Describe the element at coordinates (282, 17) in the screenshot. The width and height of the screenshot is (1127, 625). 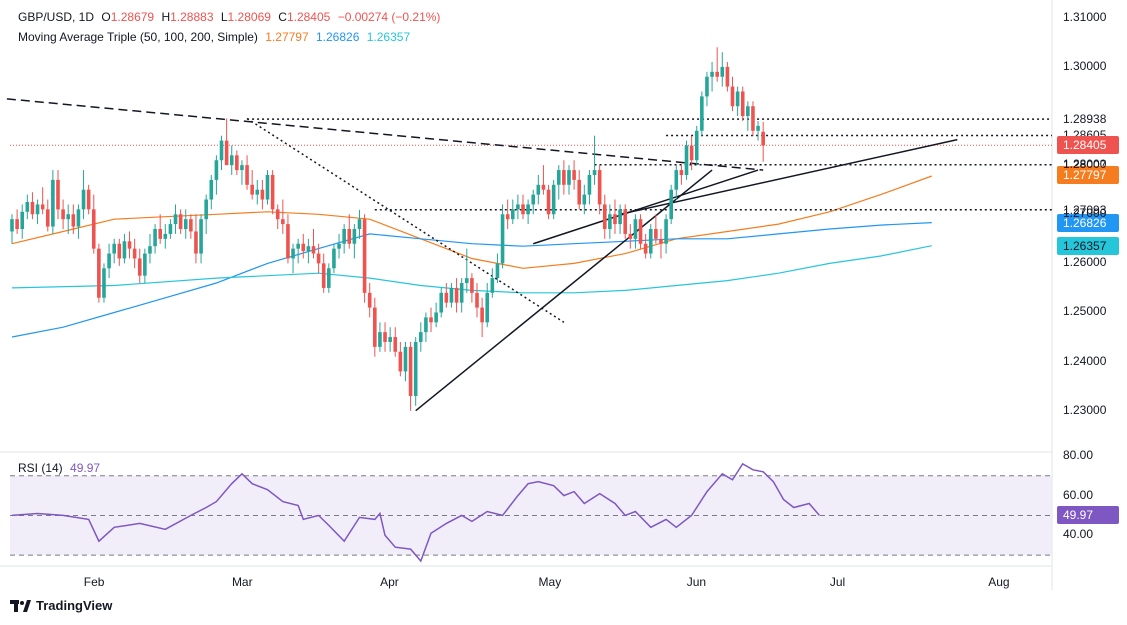
I see `close-label: C` at that location.